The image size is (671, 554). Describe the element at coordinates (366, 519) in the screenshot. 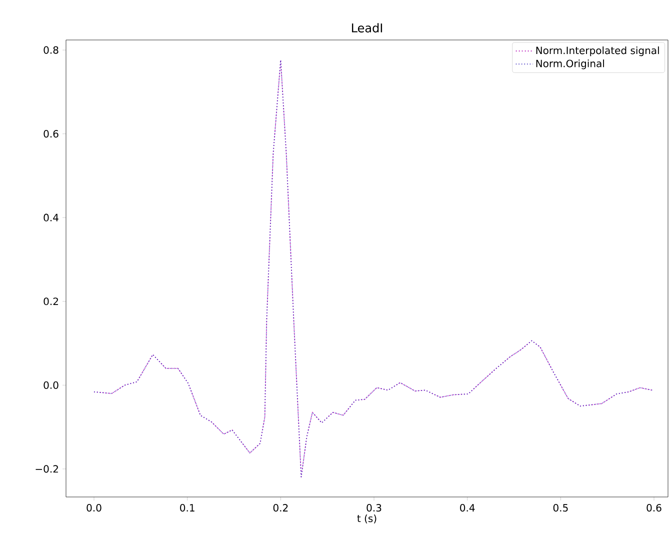

I see `x-axis-title: t (s)` at that location.